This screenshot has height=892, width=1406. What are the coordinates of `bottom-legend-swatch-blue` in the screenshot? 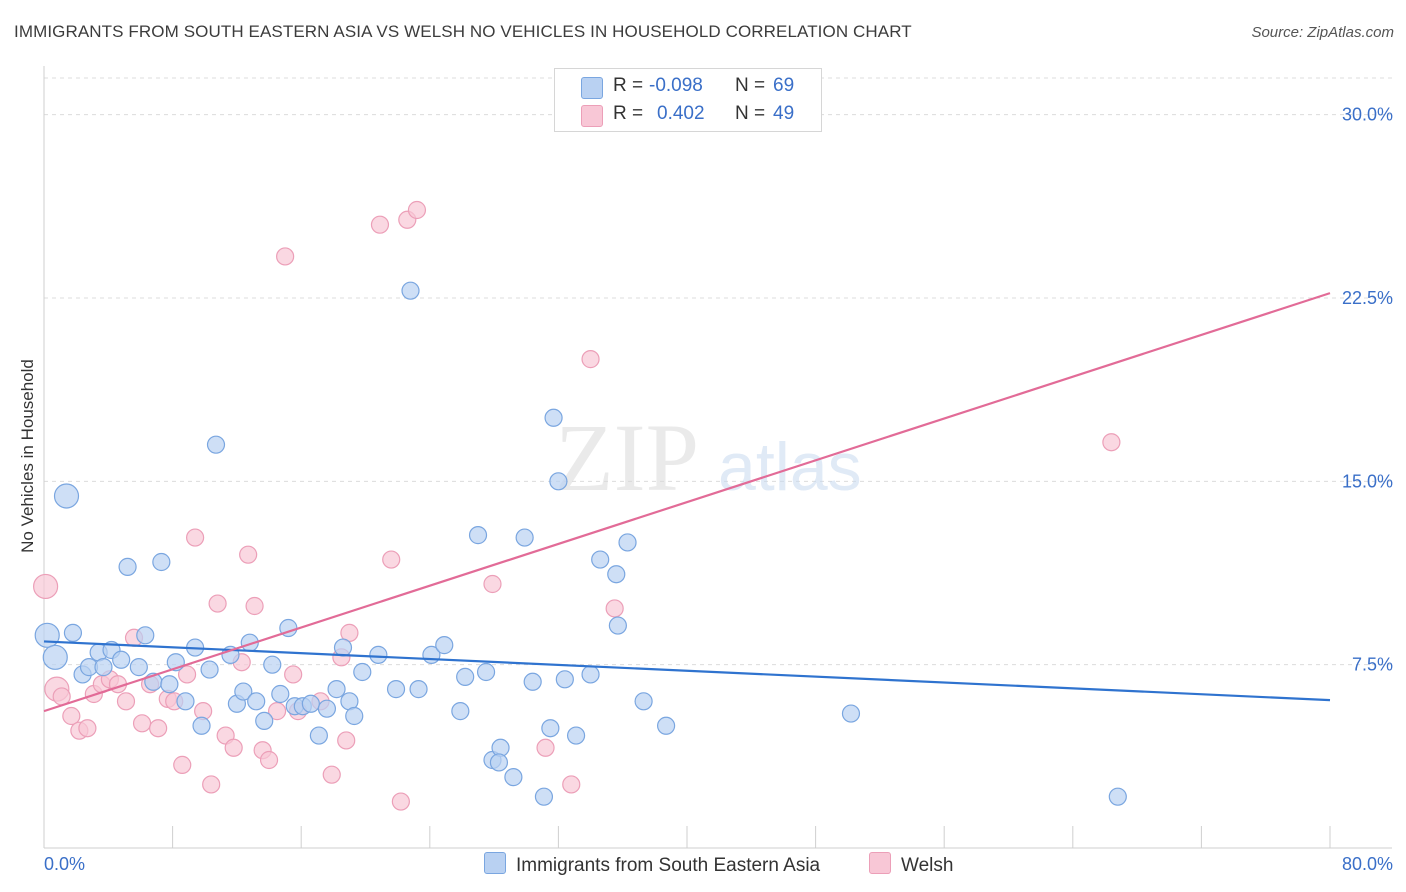 It's located at (495, 863).